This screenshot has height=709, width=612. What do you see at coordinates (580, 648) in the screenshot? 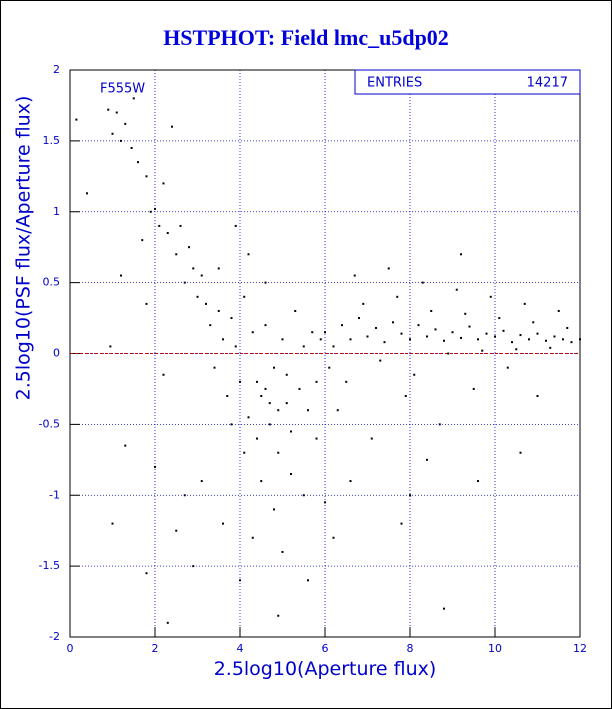
I see `x-tick-label: 12` at bounding box center [580, 648].